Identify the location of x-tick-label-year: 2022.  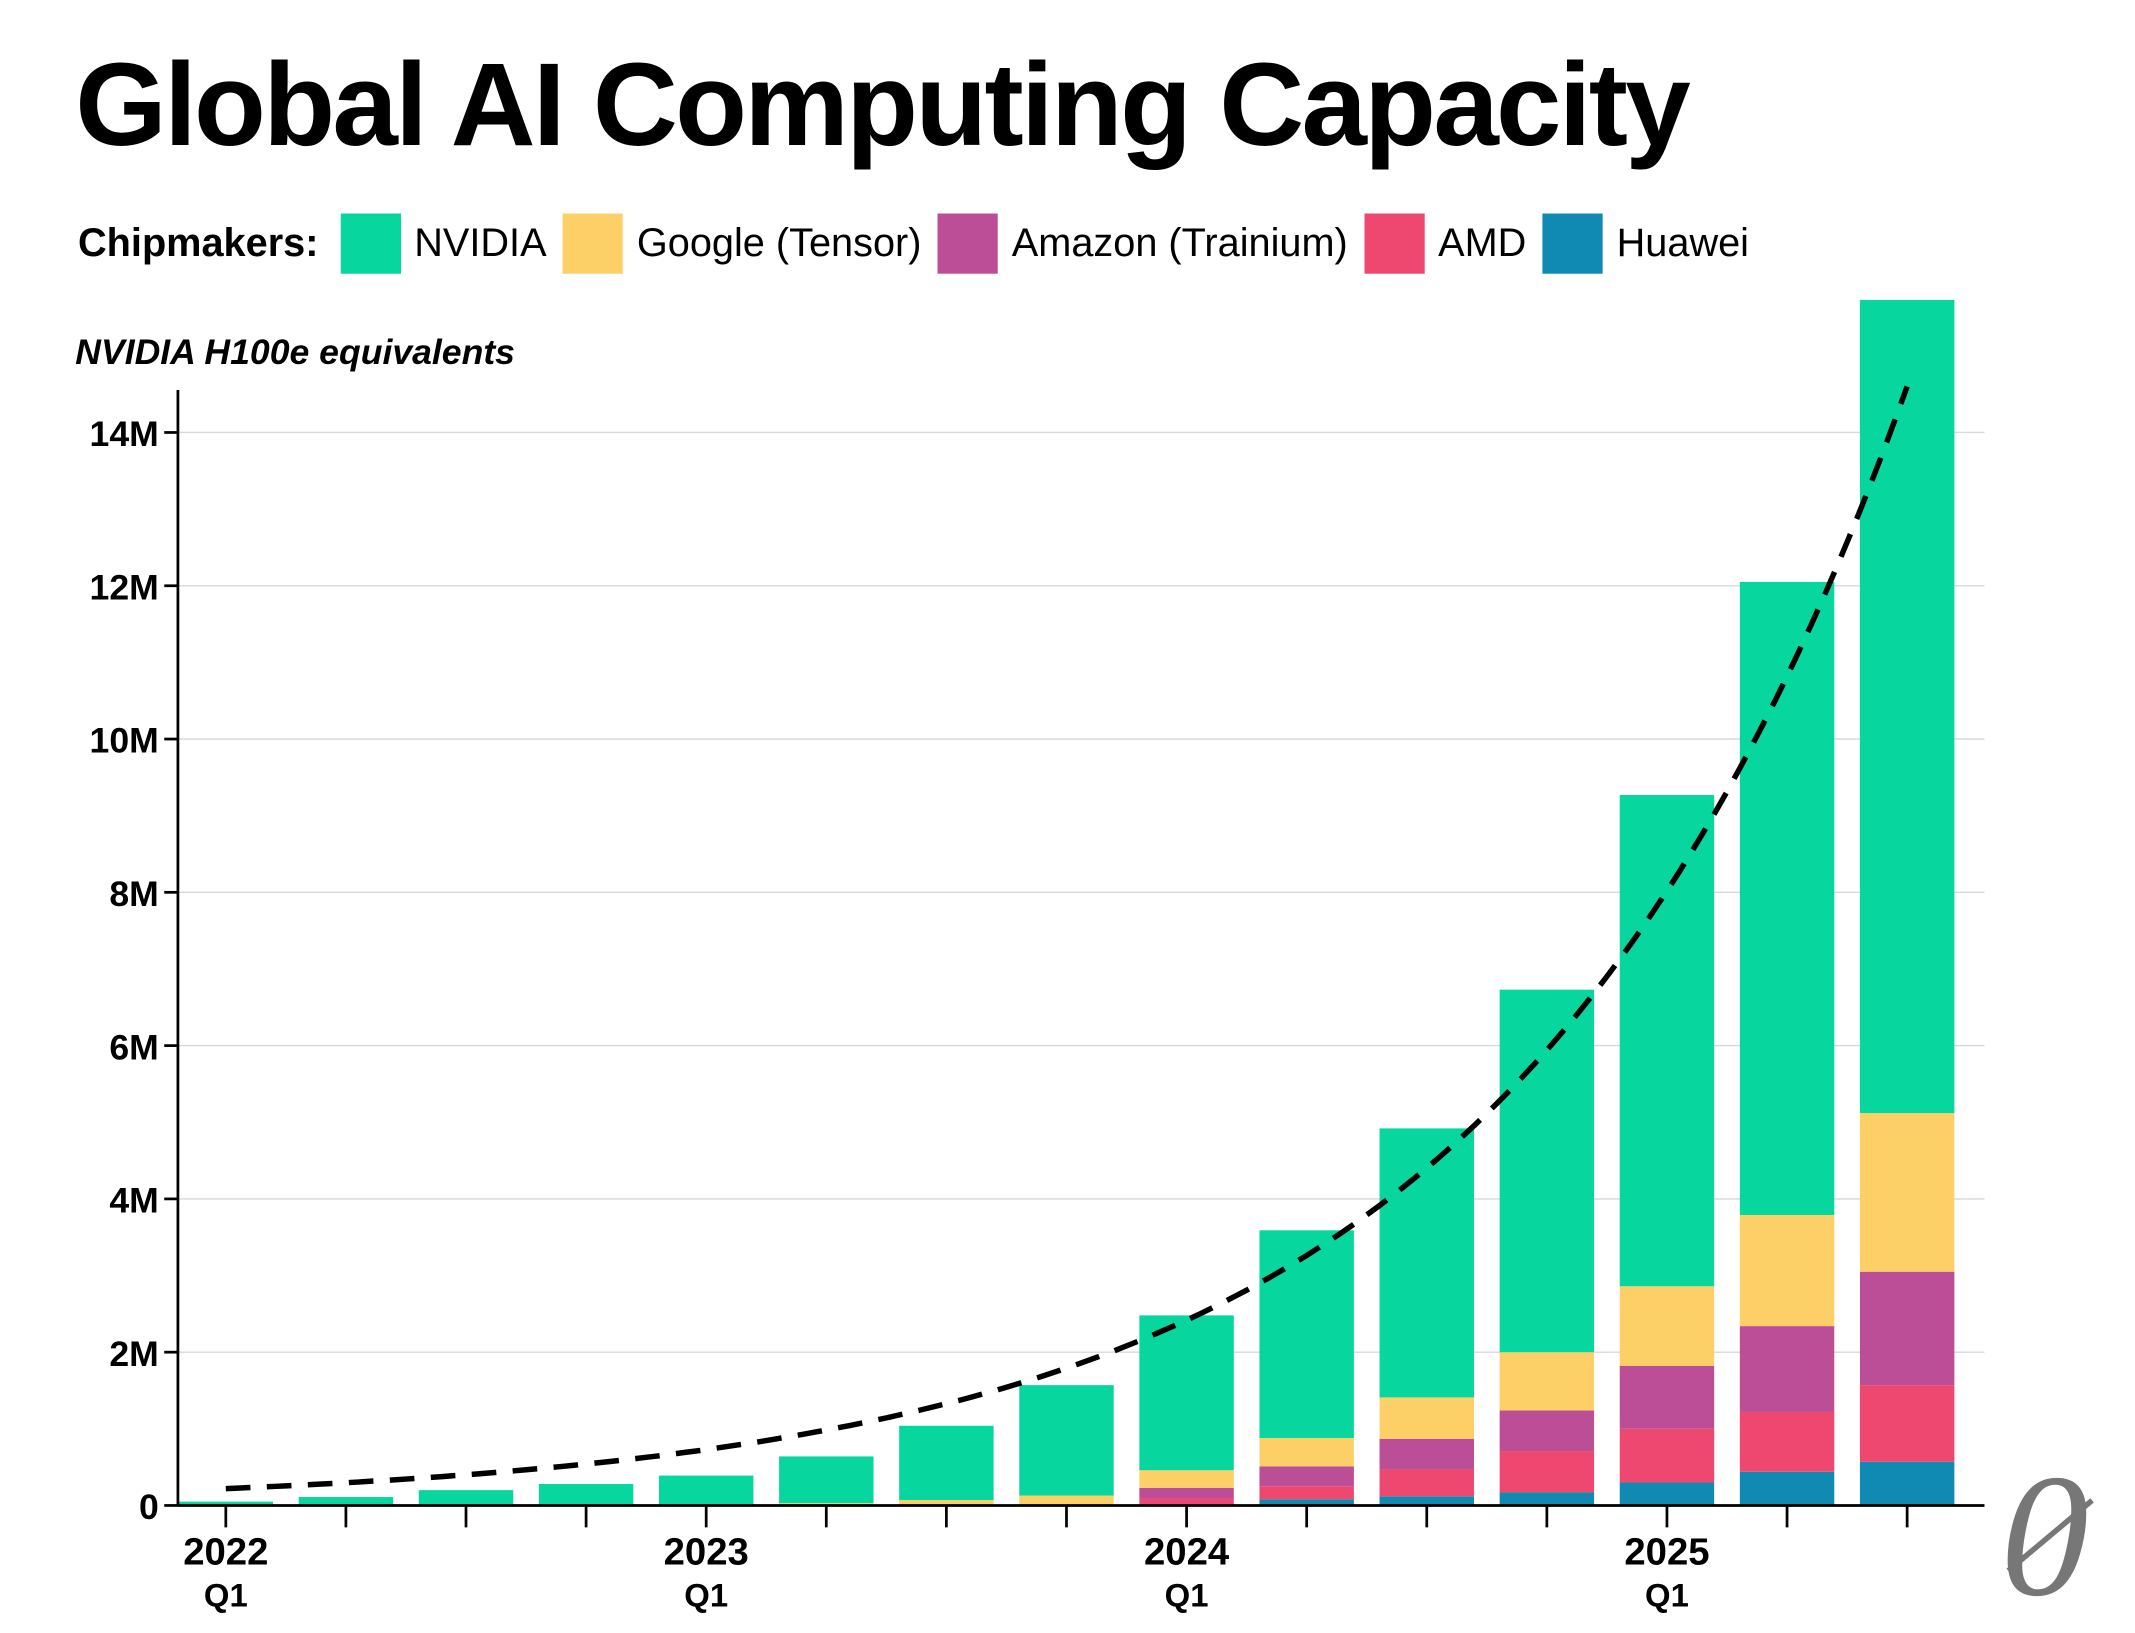
(225, 1551).